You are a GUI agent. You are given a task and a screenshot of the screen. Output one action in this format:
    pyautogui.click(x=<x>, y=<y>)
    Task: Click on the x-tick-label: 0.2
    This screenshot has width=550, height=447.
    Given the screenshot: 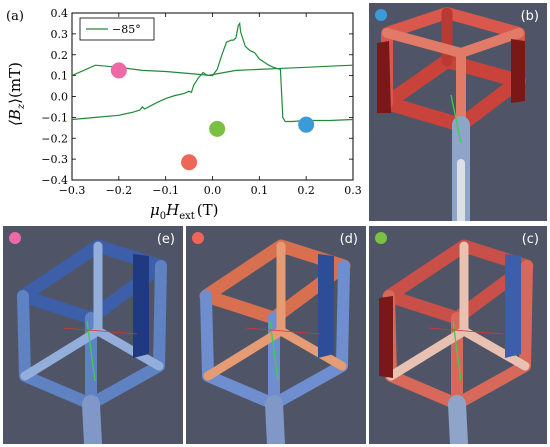 What is the action you would take?
    pyautogui.click(x=306, y=190)
    